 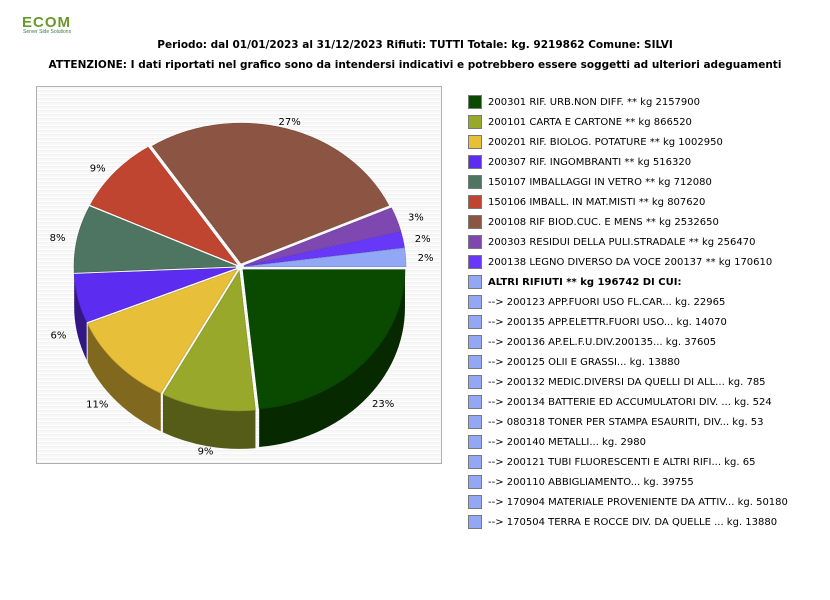 What do you see at coordinates (584, 362) in the screenshot?
I see `legend-label: --> 200125 OLII E GRASSI... kg. 13880` at bounding box center [584, 362].